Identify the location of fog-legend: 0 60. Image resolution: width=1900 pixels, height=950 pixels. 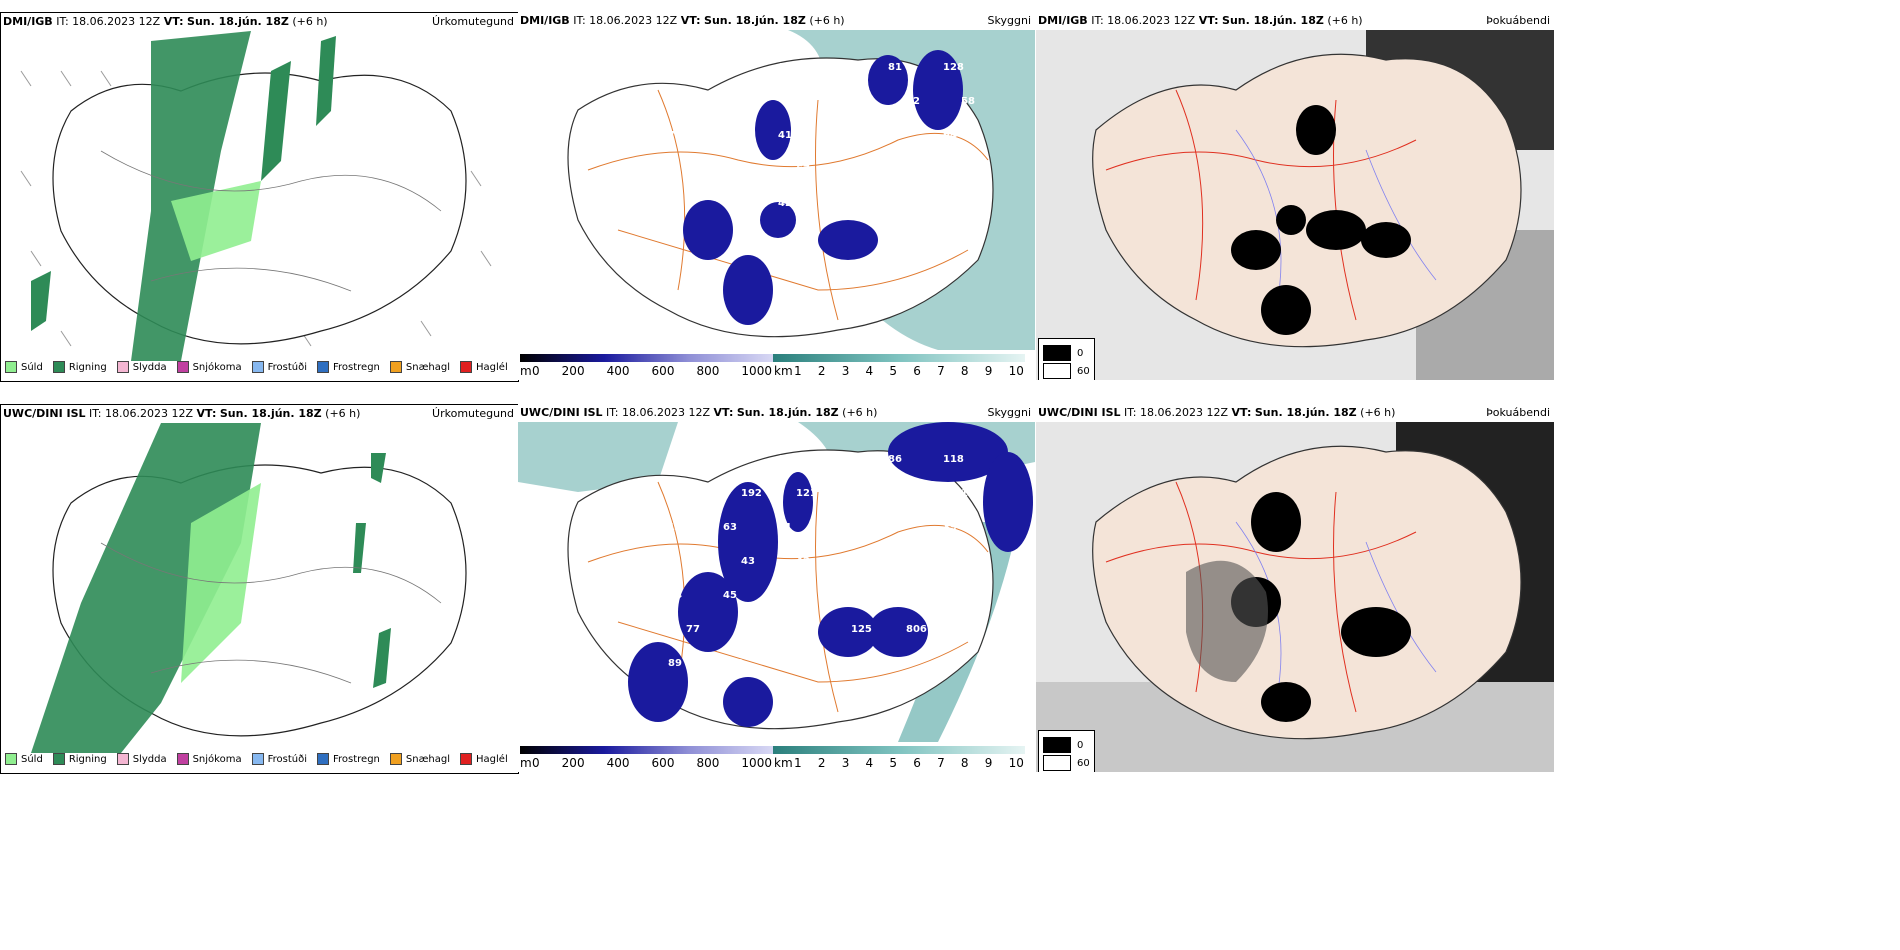
(1066, 751).